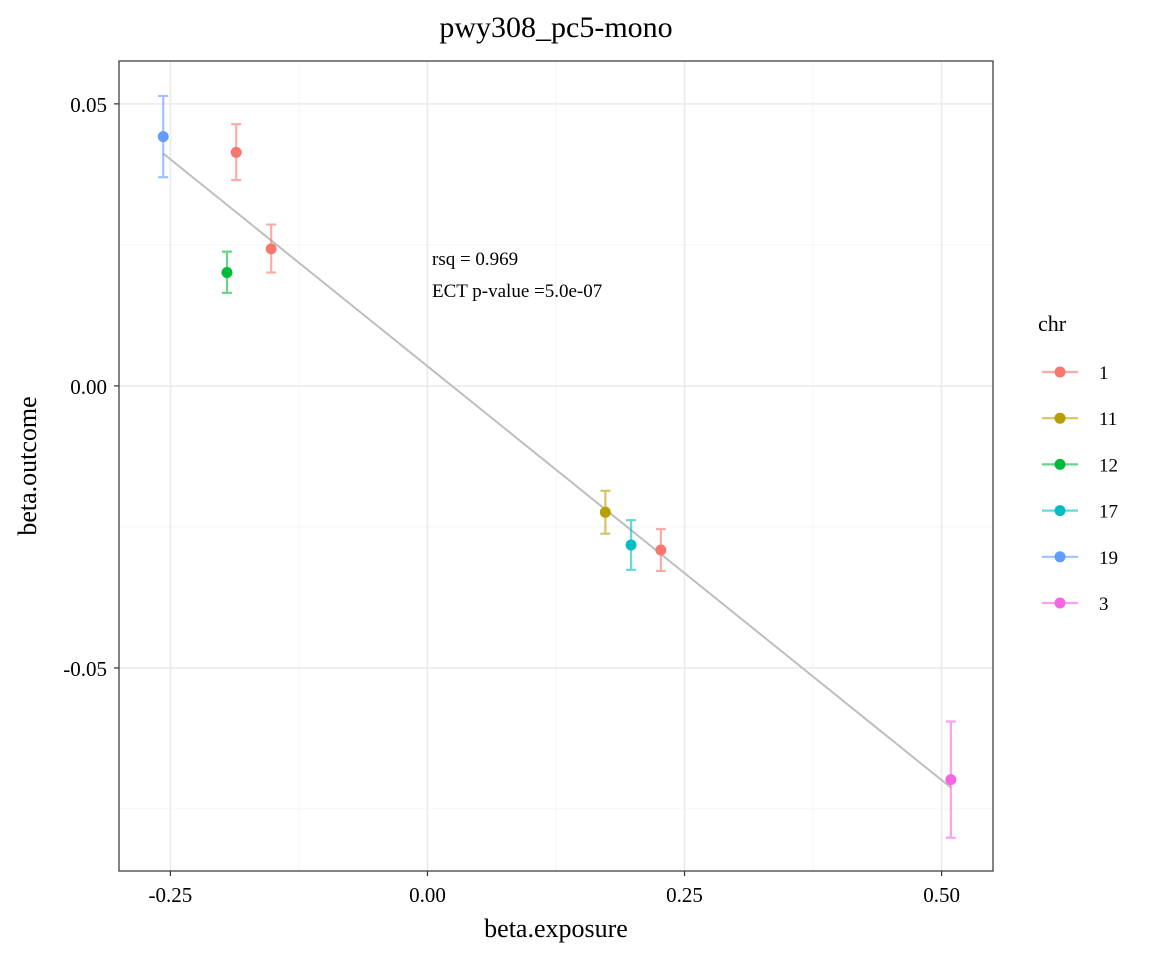 This screenshot has width=1152, height=960. What do you see at coordinates (171, 895) in the screenshot?
I see `x-tick-label-0: -0.25` at bounding box center [171, 895].